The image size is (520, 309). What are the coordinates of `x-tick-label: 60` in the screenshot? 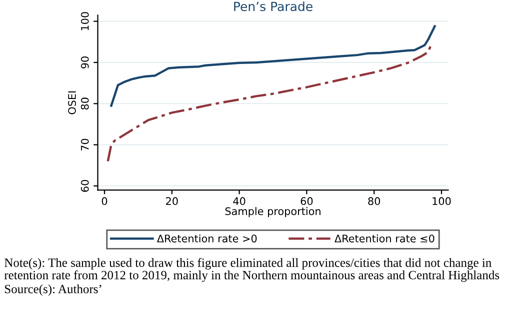 It's located at (306, 201).